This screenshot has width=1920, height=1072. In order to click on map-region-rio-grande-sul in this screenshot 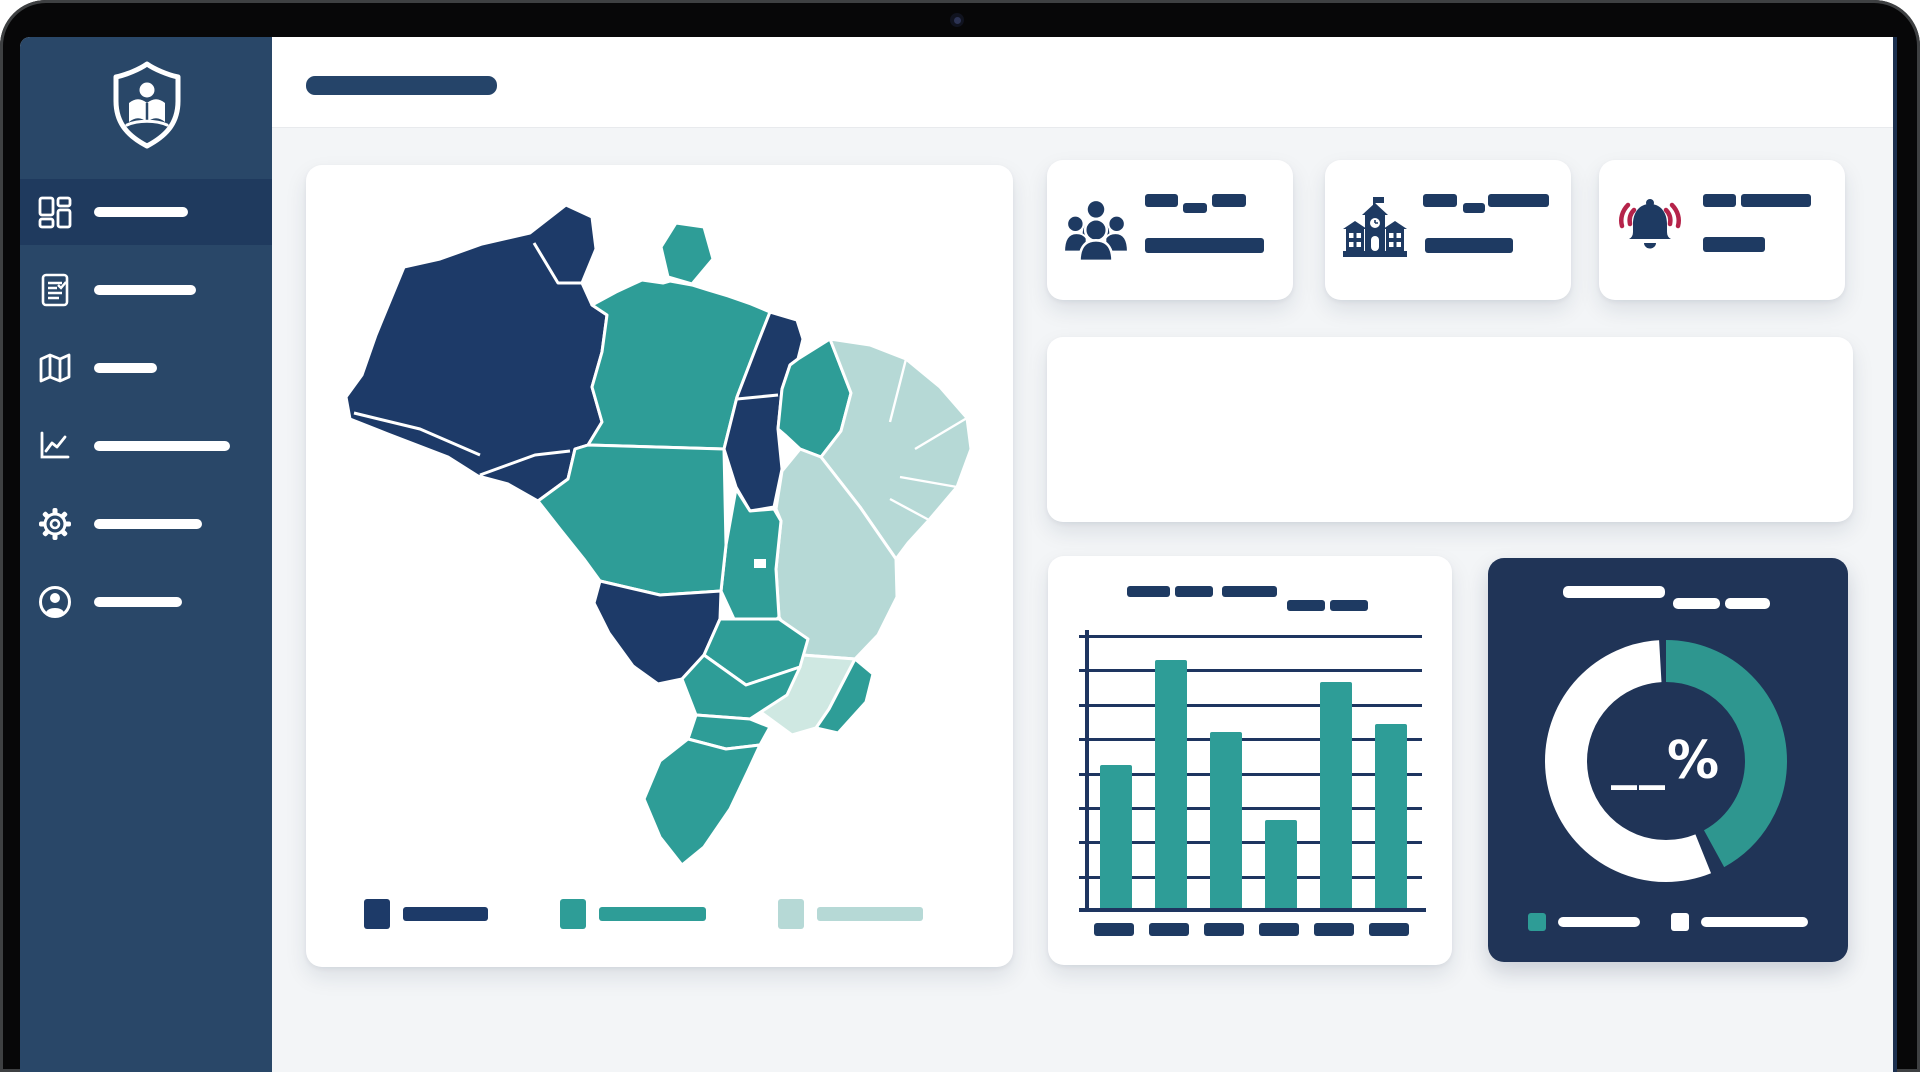, I will do `click(702, 802)`.